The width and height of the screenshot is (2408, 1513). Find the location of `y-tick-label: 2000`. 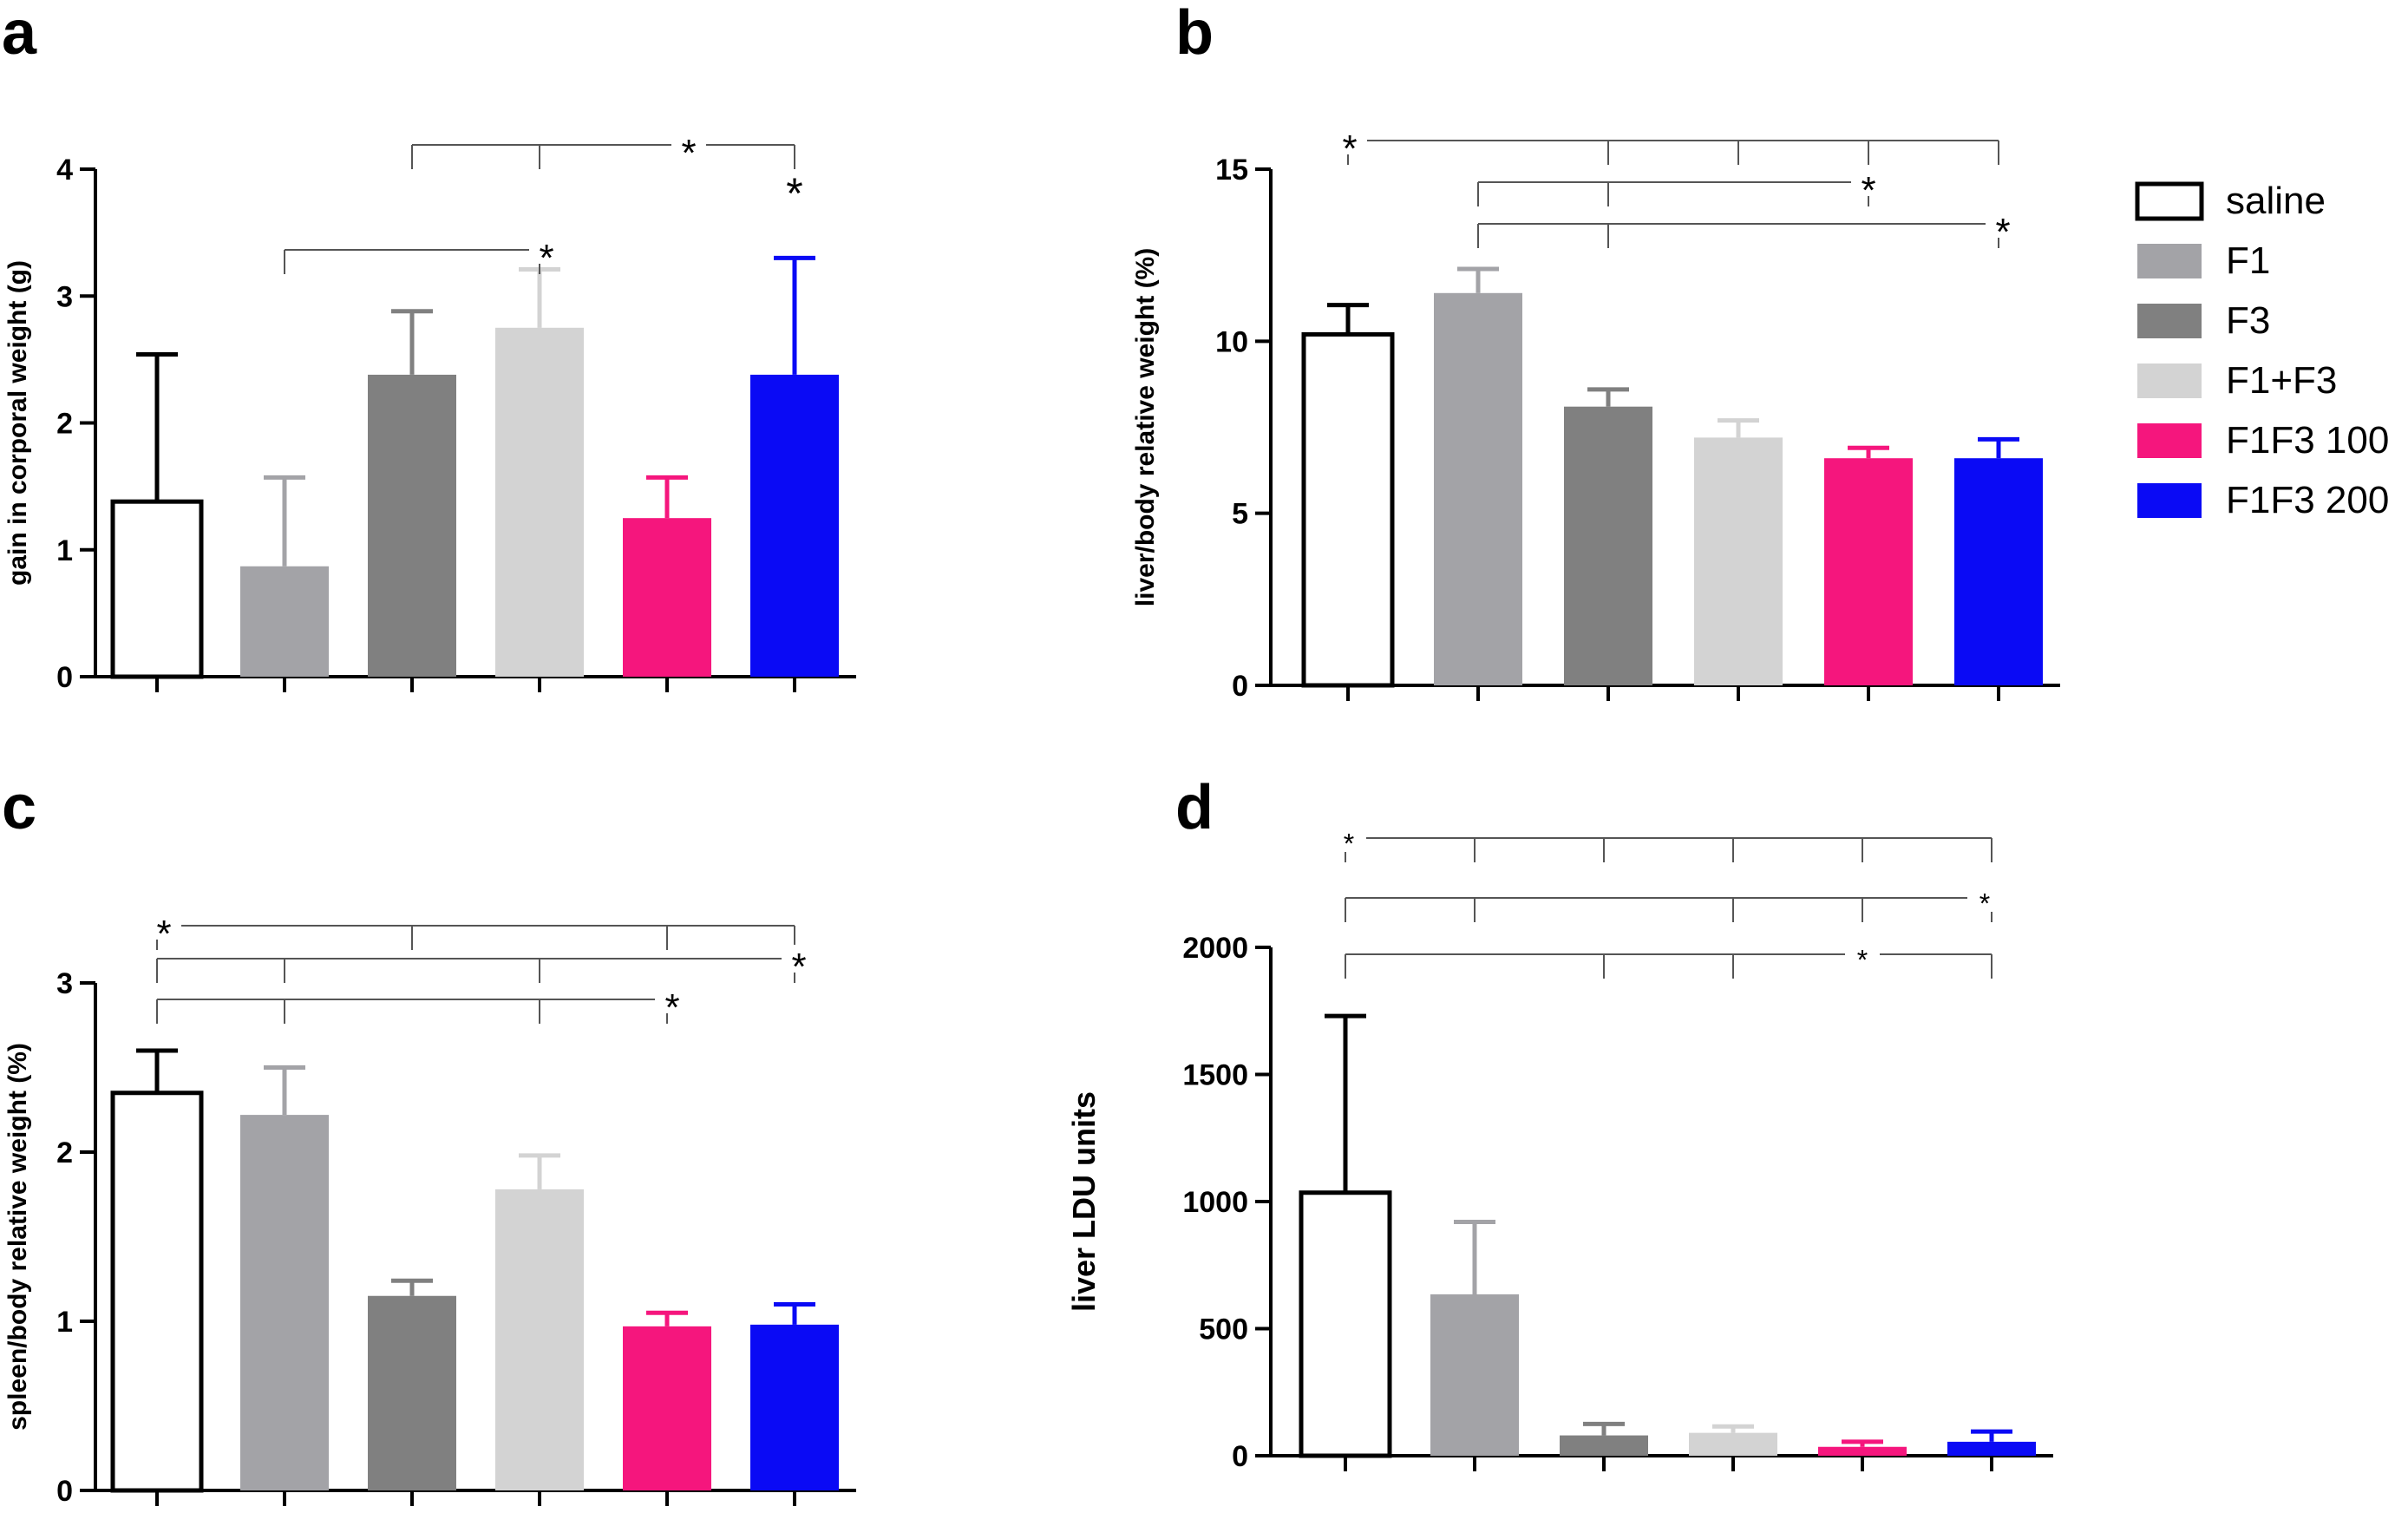

y-tick-label: 2000 is located at coordinates (1215, 948).